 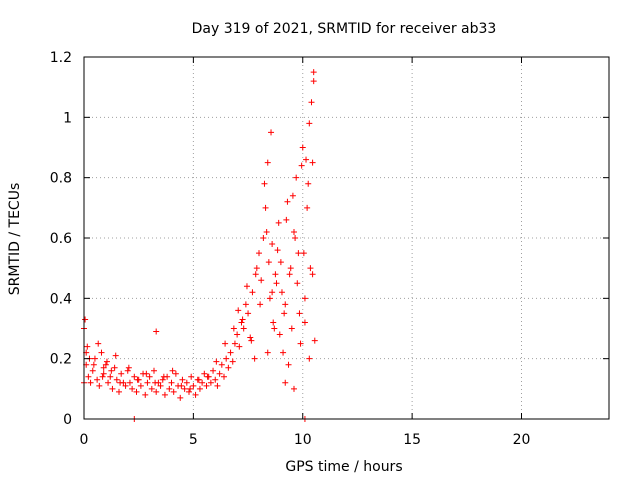 I want to click on y-tick-label: 1.2, so click(x=61, y=58).